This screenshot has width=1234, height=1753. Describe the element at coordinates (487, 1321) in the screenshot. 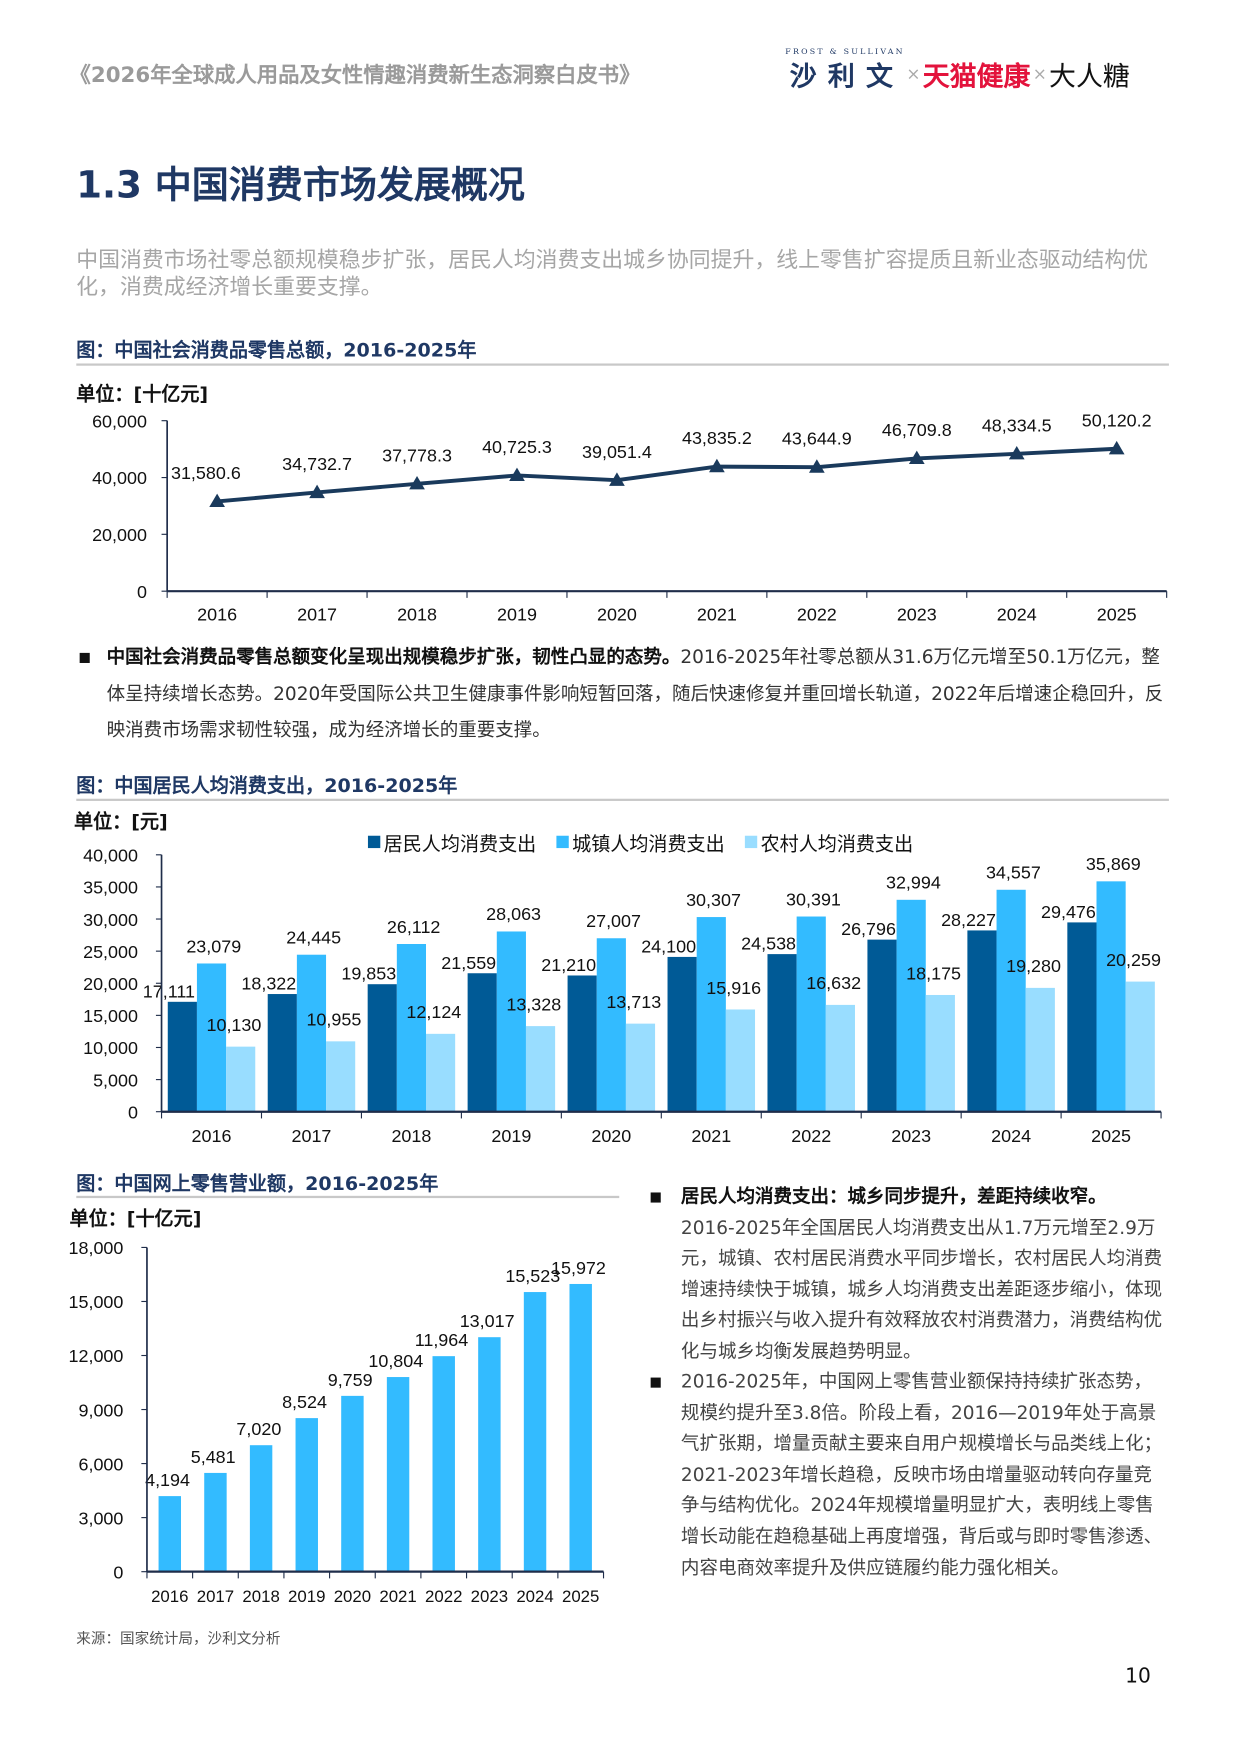

I see `data-label: 13,017` at that location.